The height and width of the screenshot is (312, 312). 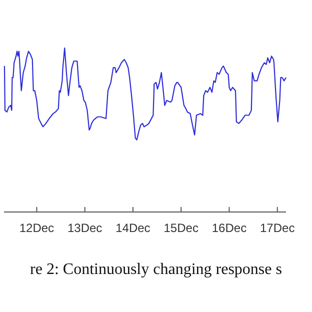 What do you see at coordinates (133, 228) in the screenshot?
I see `x-tick-label: 14Dec` at bounding box center [133, 228].